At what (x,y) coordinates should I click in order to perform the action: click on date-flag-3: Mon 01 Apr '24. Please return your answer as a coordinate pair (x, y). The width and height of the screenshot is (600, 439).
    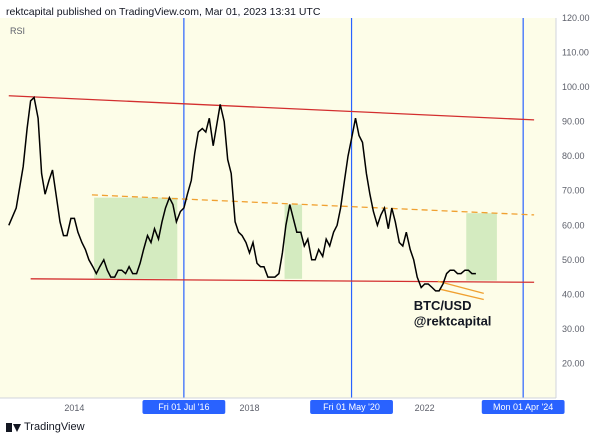
    Looking at the image, I should click on (523, 407).